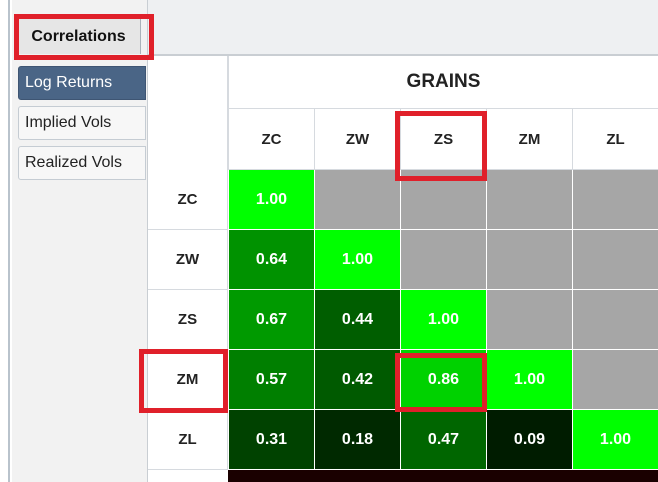 This screenshot has height=482, width=658. Describe the element at coordinates (9, 241) in the screenshot. I see `window-left-border` at that location.